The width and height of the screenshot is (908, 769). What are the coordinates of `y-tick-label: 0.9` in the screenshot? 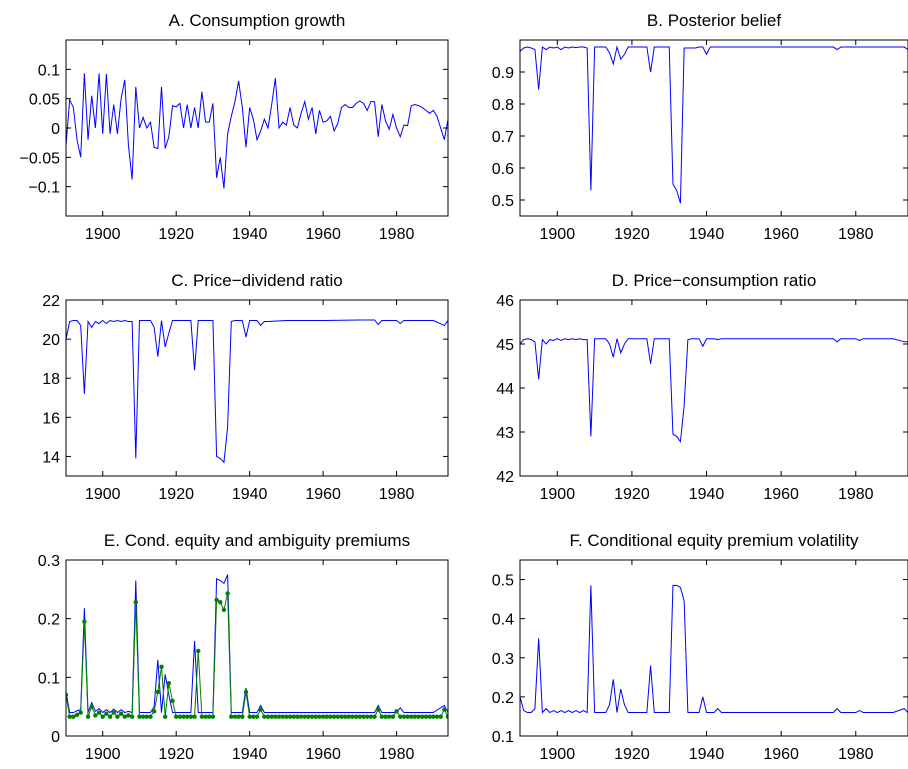 It's located at (503, 73).